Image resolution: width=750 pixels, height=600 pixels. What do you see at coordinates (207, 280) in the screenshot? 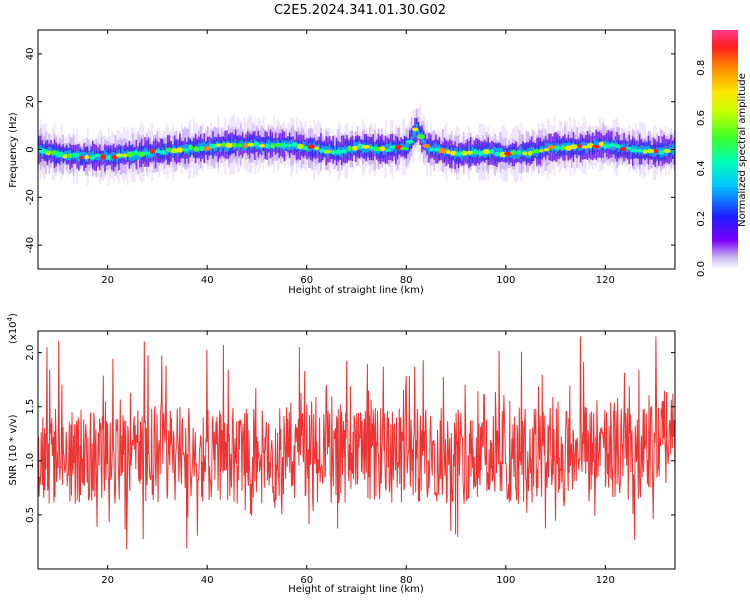
I see `x-tick-label: 40` at bounding box center [207, 280].